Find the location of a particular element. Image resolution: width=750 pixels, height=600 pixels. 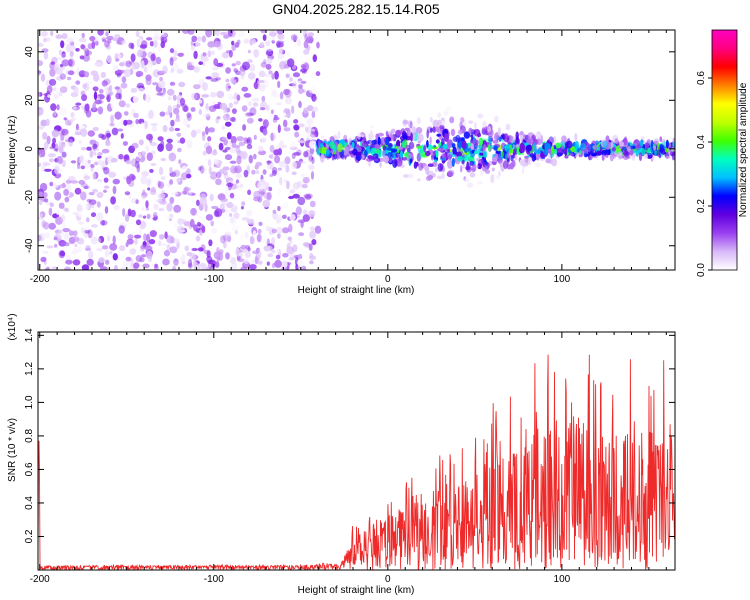

x-tick-label: -100 is located at coordinates (214, 279).